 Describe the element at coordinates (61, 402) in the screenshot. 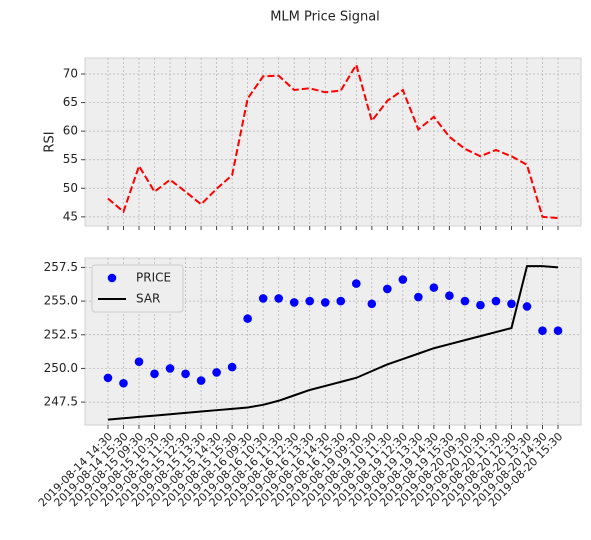

I see `y-tick-label: 247.5` at that location.